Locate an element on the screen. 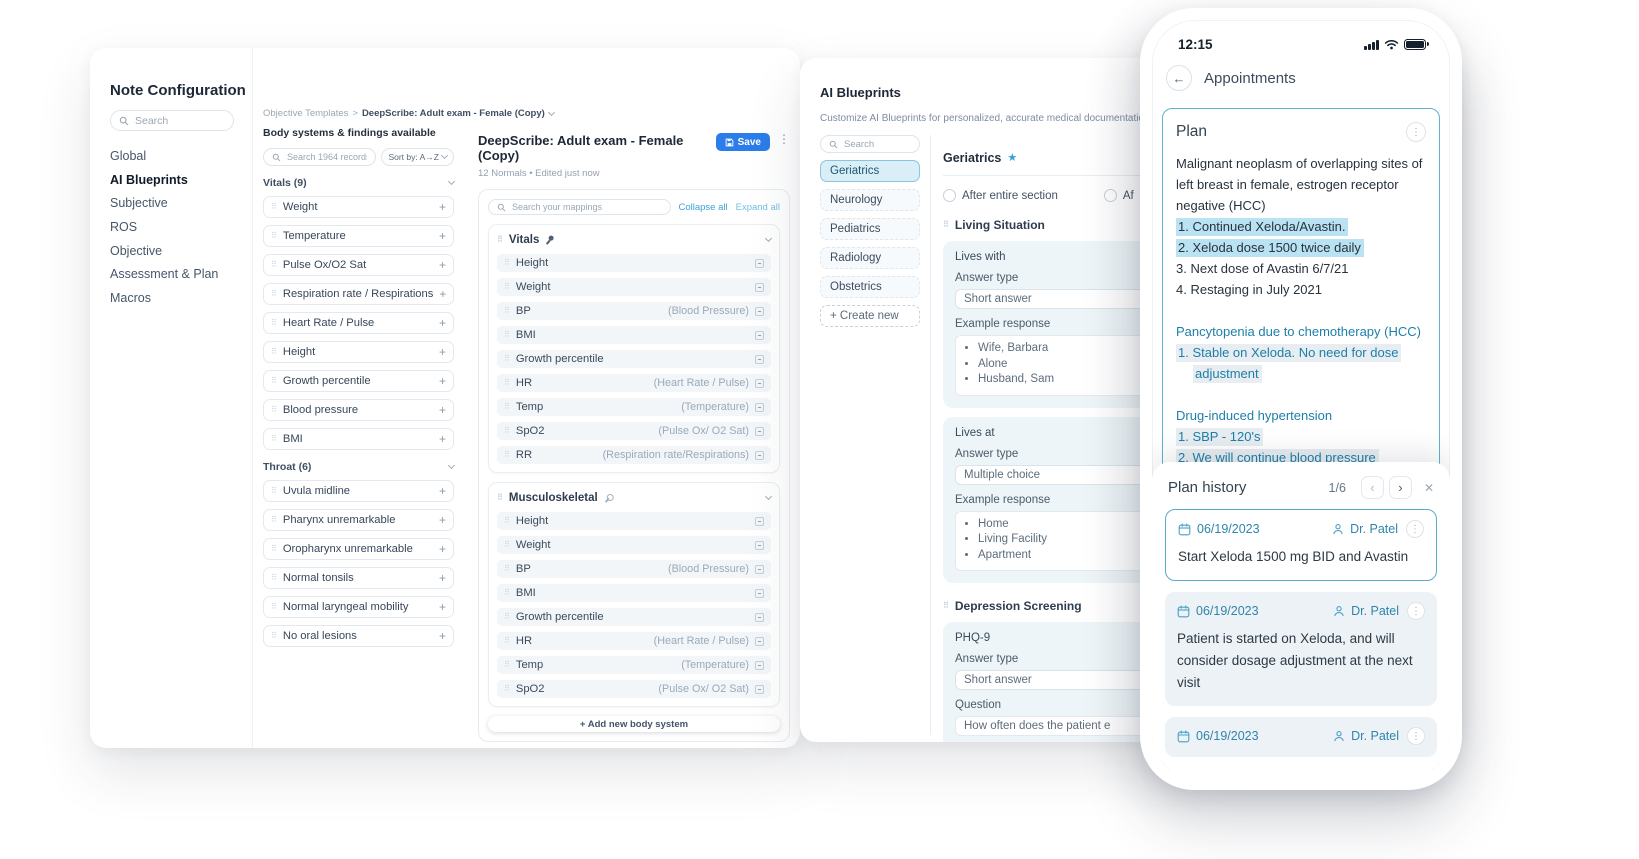 This screenshot has height=859, width=1639. blueprint-tab: Neurology is located at coordinates (870, 200).